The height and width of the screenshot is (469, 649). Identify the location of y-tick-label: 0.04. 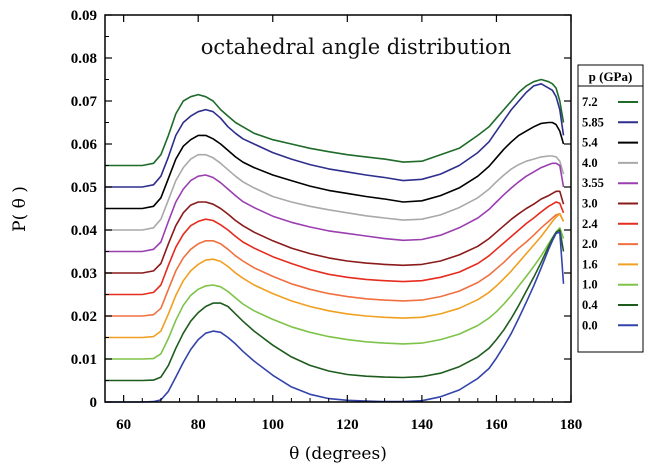
(84, 231).